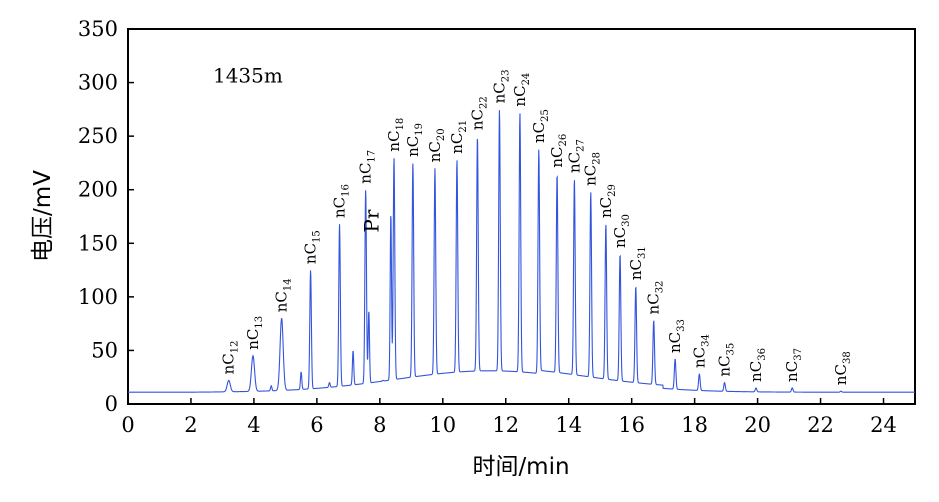 The height and width of the screenshot is (502, 939). Describe the element at coordinates (612, 190) in the screenshot. I see `peak-label-subscript: 29` at that location.